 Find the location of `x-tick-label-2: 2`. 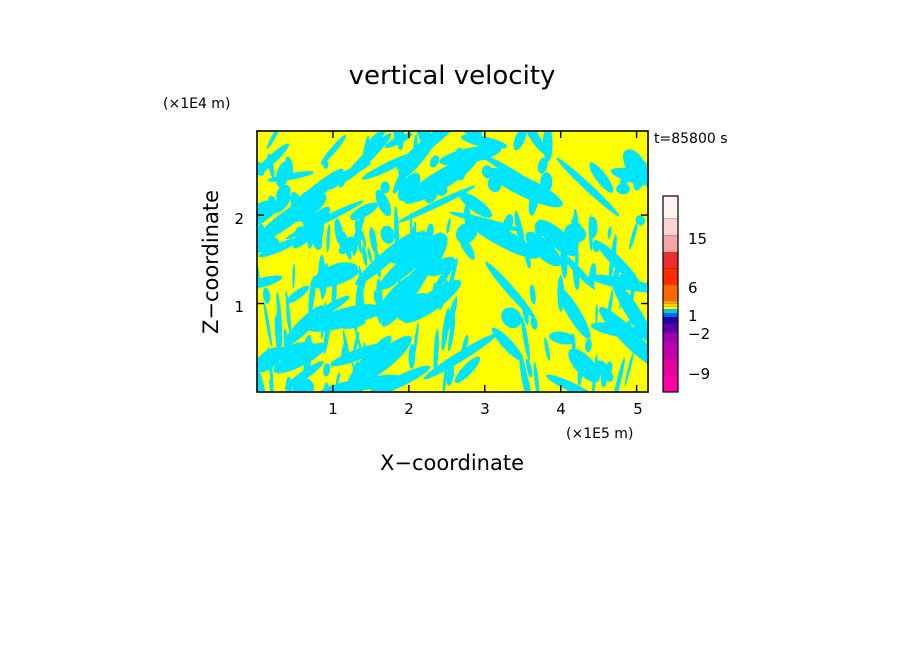

x-tick-label-2: 2 is located at coordinates (409, 409).